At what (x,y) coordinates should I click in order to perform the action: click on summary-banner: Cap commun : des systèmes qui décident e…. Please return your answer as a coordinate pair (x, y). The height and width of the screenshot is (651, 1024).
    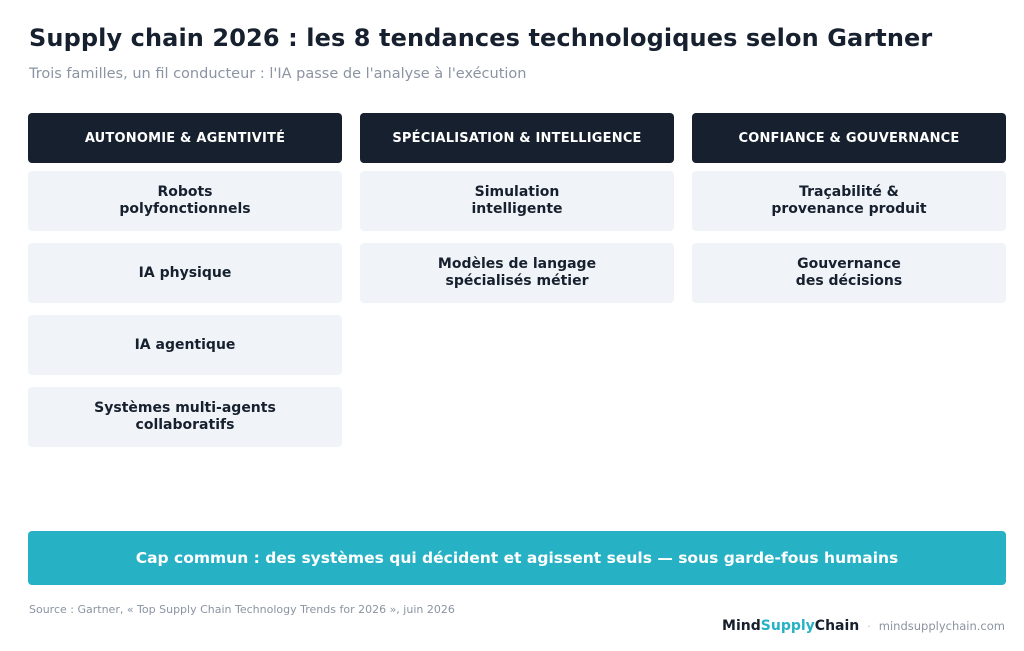
    Looking at the image, I should click on (517, 558).